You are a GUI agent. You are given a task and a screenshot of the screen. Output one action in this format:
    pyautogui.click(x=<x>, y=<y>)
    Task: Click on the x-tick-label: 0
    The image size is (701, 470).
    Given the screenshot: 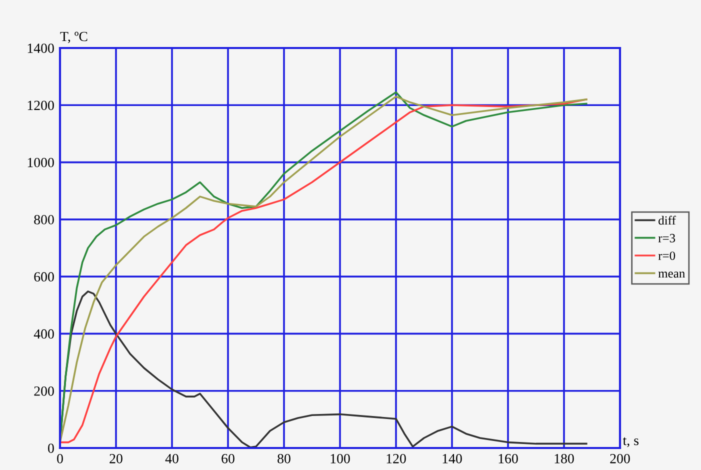 What is the action you would take?
    pyautogui.click(x=60, y=459)
    